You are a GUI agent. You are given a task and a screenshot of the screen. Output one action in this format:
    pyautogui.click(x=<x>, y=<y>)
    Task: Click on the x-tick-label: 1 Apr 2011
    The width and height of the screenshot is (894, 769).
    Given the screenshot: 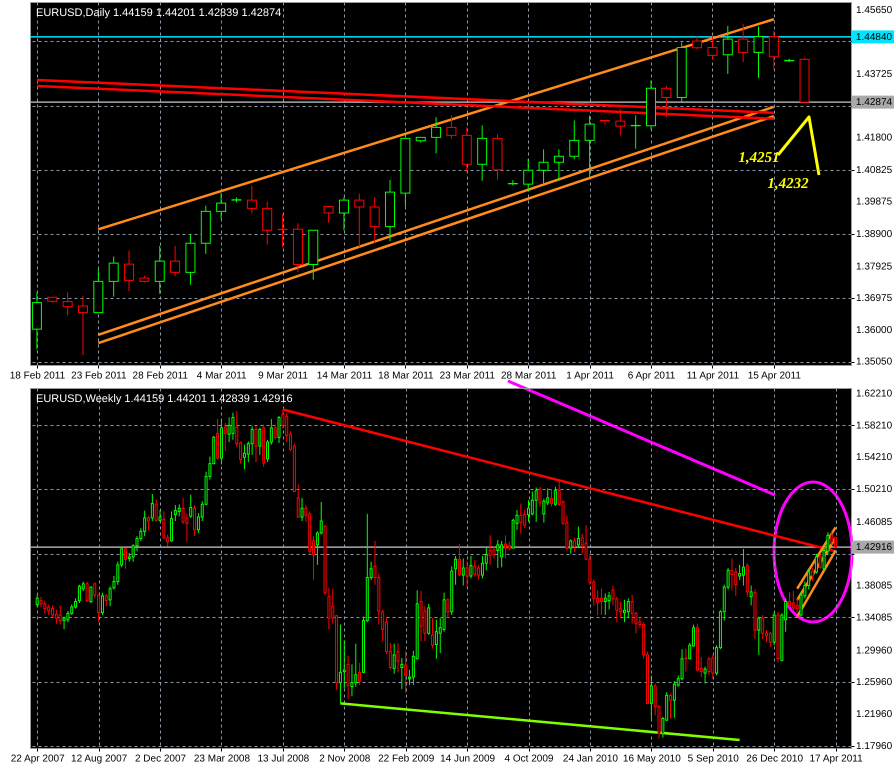 What is the action you would take?
    pyautogui.click(x=590, y=376)
    